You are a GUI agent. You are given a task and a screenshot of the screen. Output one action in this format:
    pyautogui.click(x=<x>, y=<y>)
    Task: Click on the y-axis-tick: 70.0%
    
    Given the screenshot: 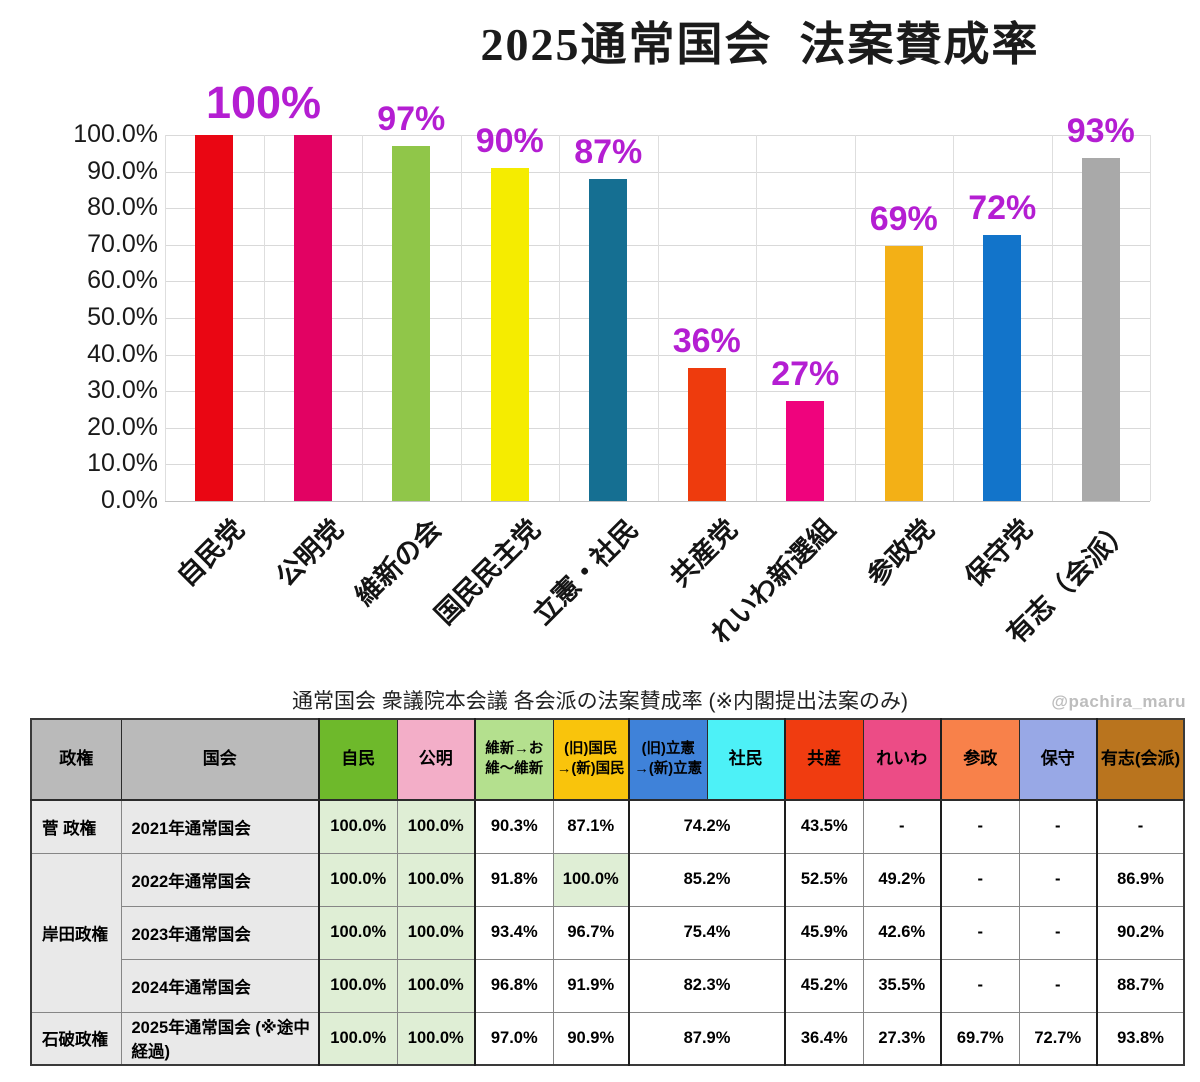 What is the action you would take?
    pyautogui.click(x=122, y=243)
    